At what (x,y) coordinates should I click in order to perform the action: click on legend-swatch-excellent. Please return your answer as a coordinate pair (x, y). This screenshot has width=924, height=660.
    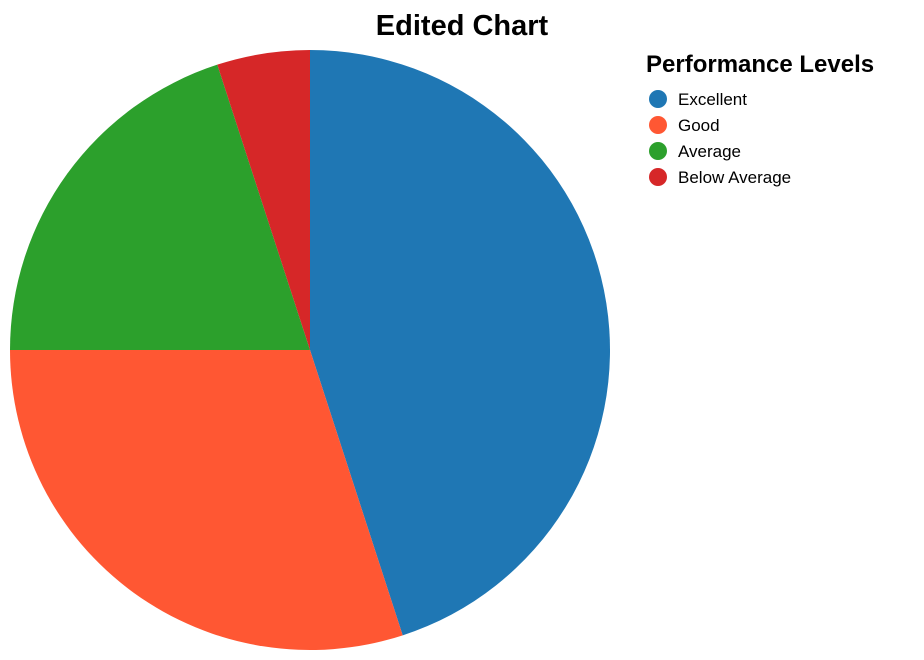
    Looking at the image, I should click on (658, 99).